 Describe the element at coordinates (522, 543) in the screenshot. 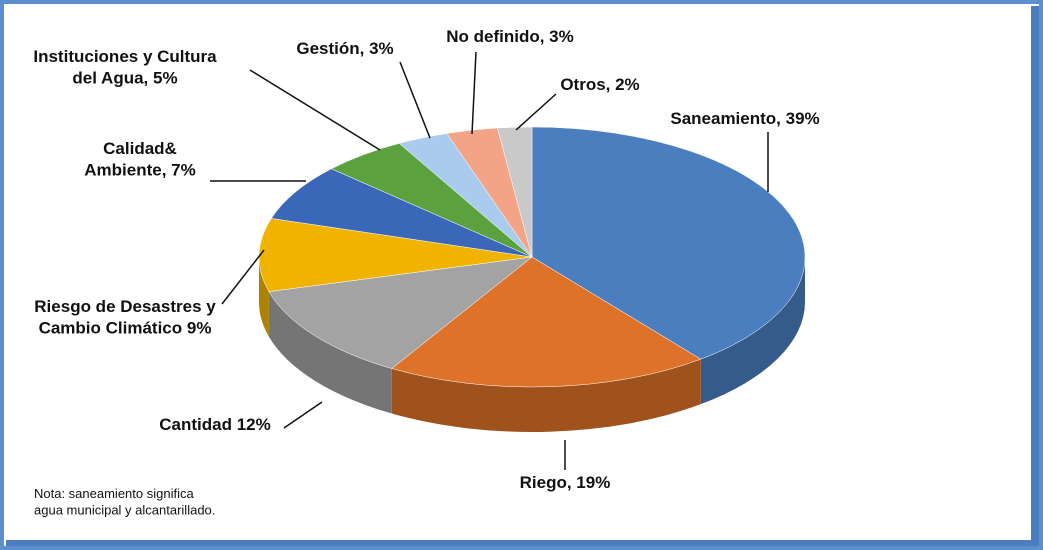

I see `frame-bottom` at that location.